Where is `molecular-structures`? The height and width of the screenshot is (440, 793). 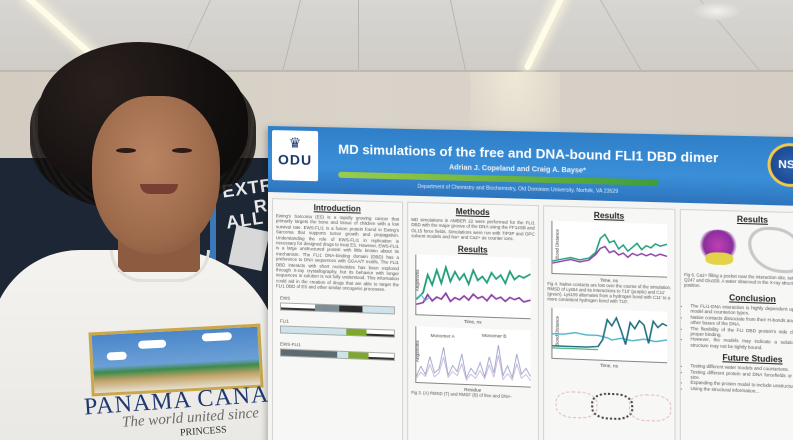 molecular-structures is located at coordinates (611, 396).